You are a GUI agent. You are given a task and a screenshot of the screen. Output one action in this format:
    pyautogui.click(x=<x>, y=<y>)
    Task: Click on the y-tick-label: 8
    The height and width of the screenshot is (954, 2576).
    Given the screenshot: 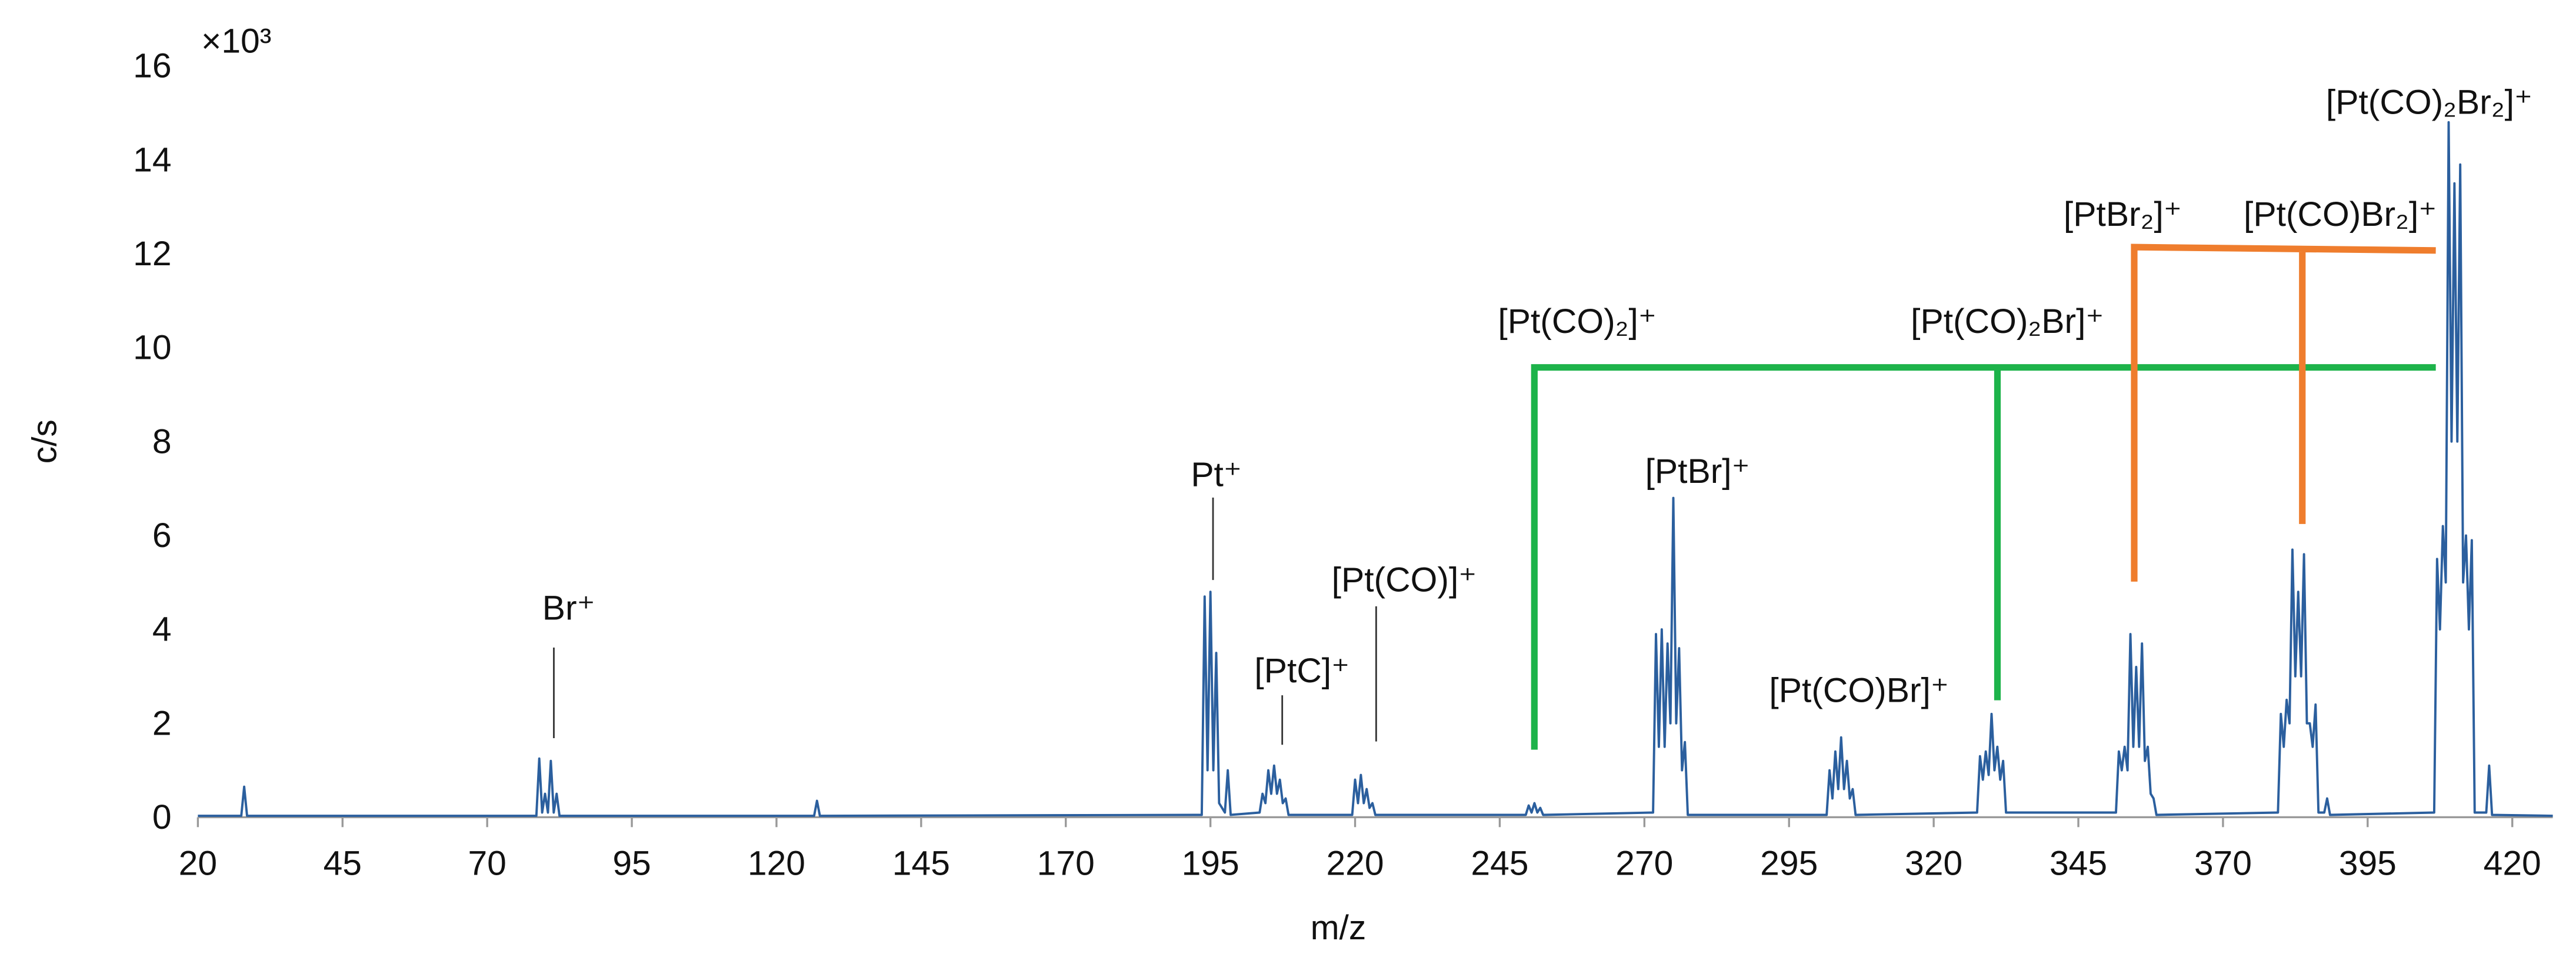 What is the action you would take?
    pyautogui.click(x=162, y=442)
    